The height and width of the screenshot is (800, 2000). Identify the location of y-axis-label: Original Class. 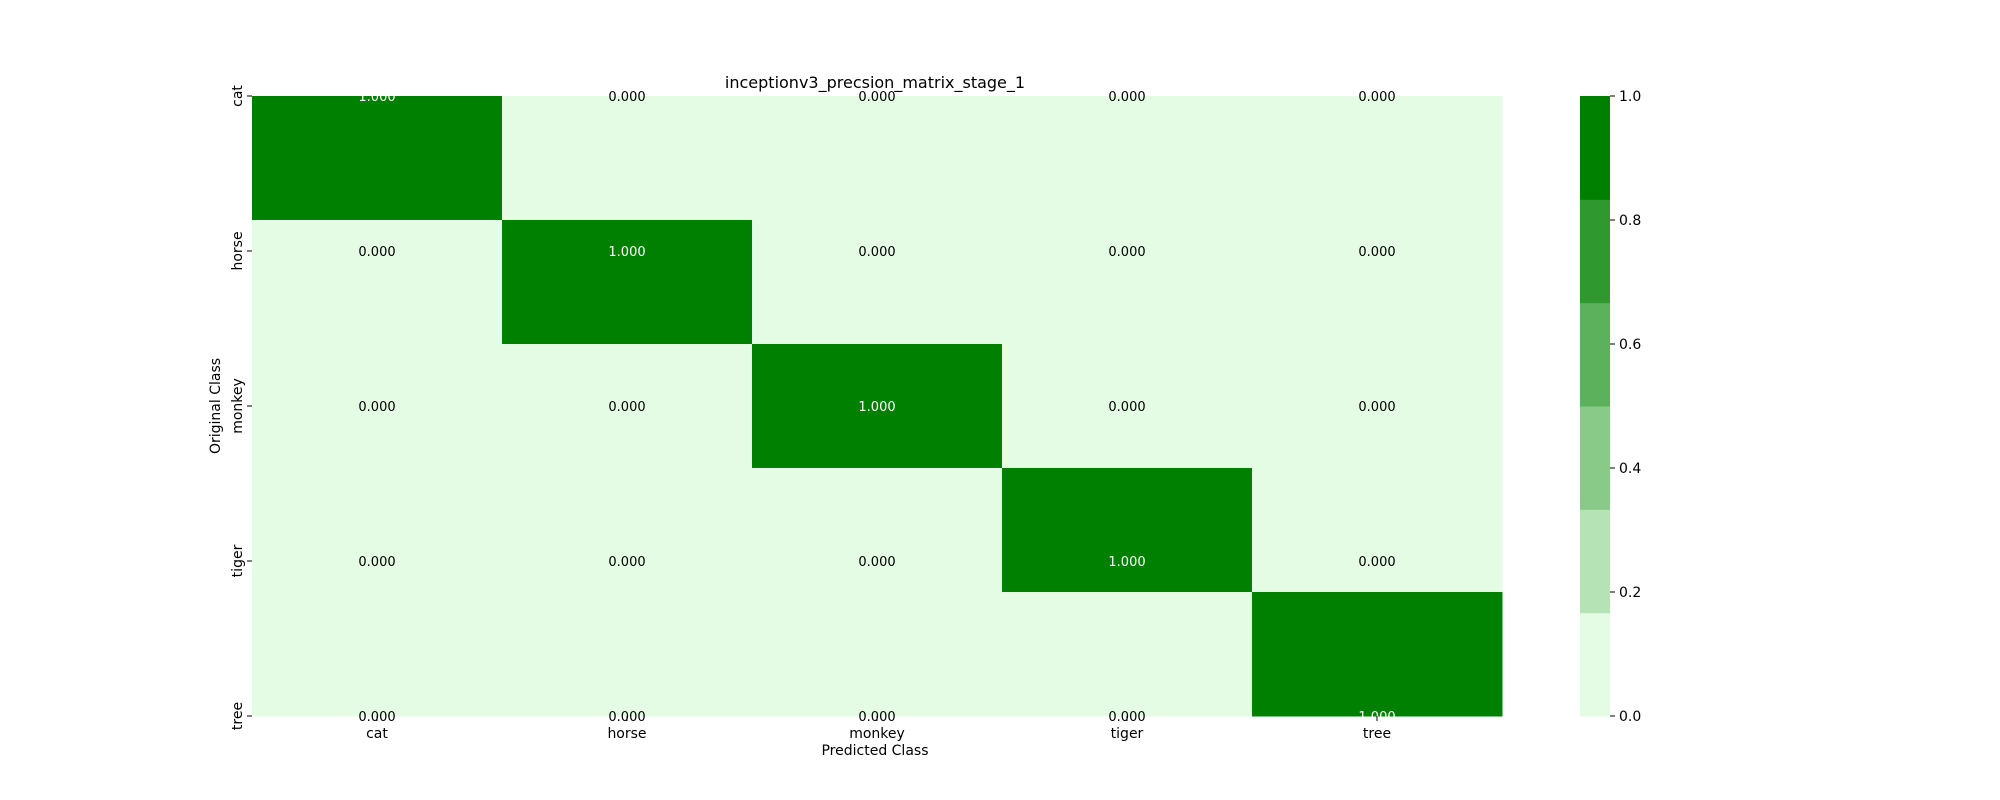
(216, 406).